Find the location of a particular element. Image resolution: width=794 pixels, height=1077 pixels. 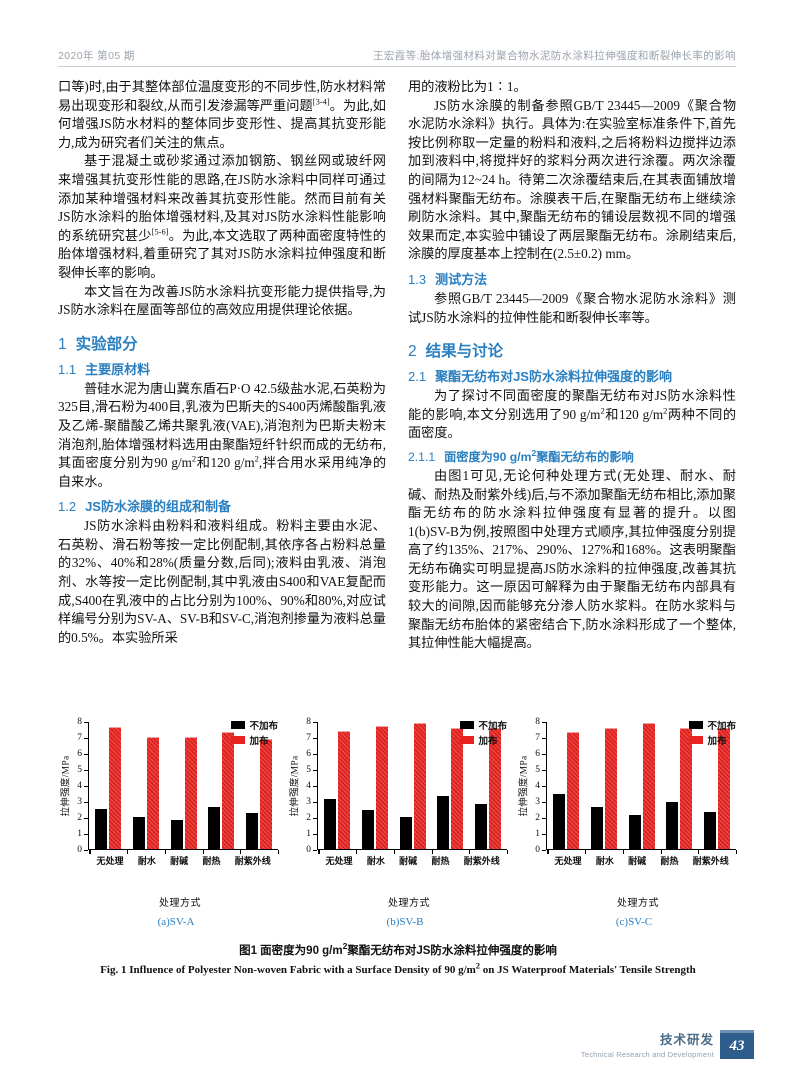

heading-2-results: 2 结果与讨论 is located at coordinates (572, 350).